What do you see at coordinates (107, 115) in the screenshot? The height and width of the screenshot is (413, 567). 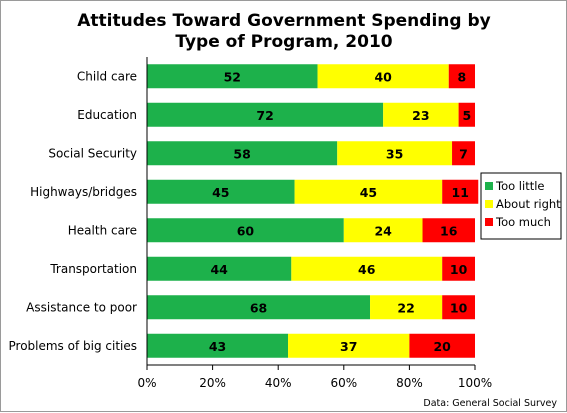 I see `category-label: Education` at bounding box center [107, 115].